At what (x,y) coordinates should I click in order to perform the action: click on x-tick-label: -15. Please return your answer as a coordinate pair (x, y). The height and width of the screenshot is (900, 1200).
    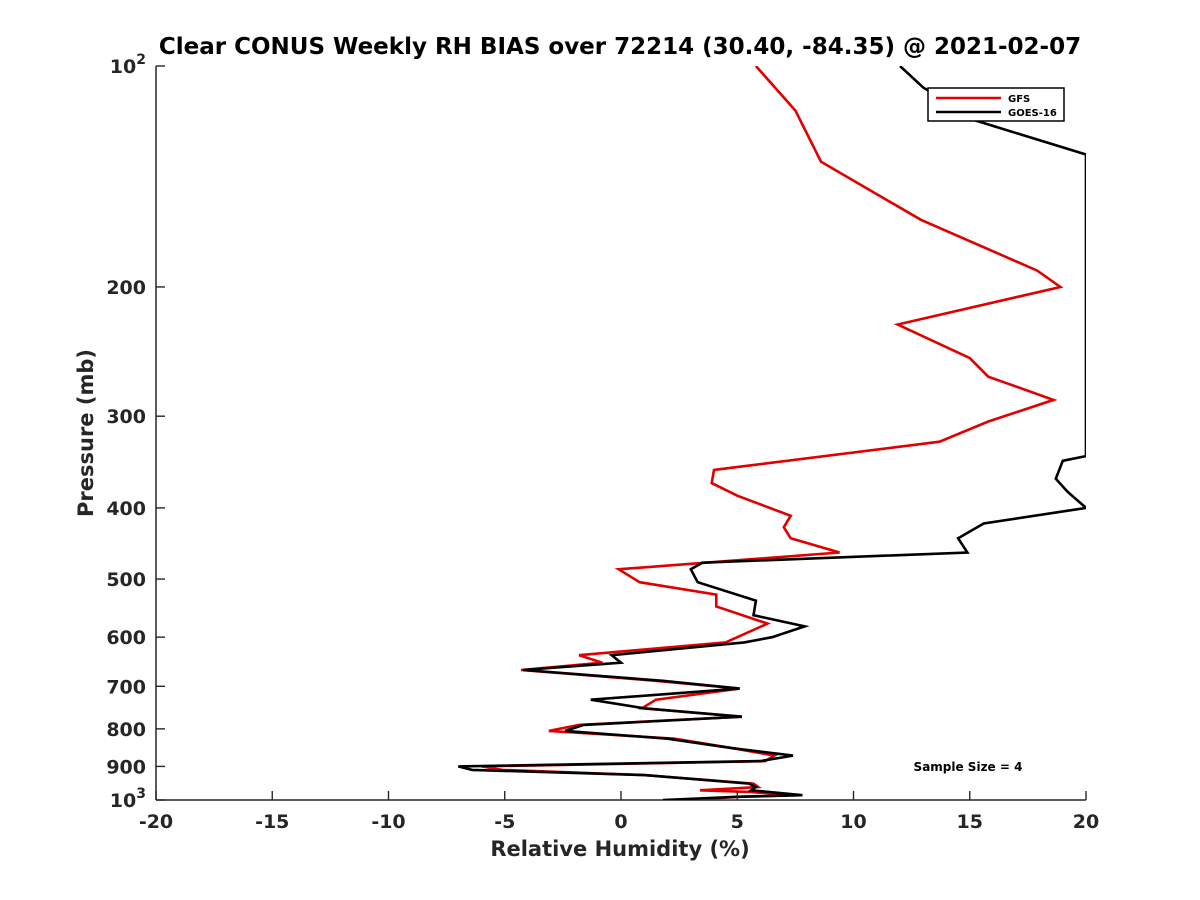
    Looking at the image, I should click on (272, 822).